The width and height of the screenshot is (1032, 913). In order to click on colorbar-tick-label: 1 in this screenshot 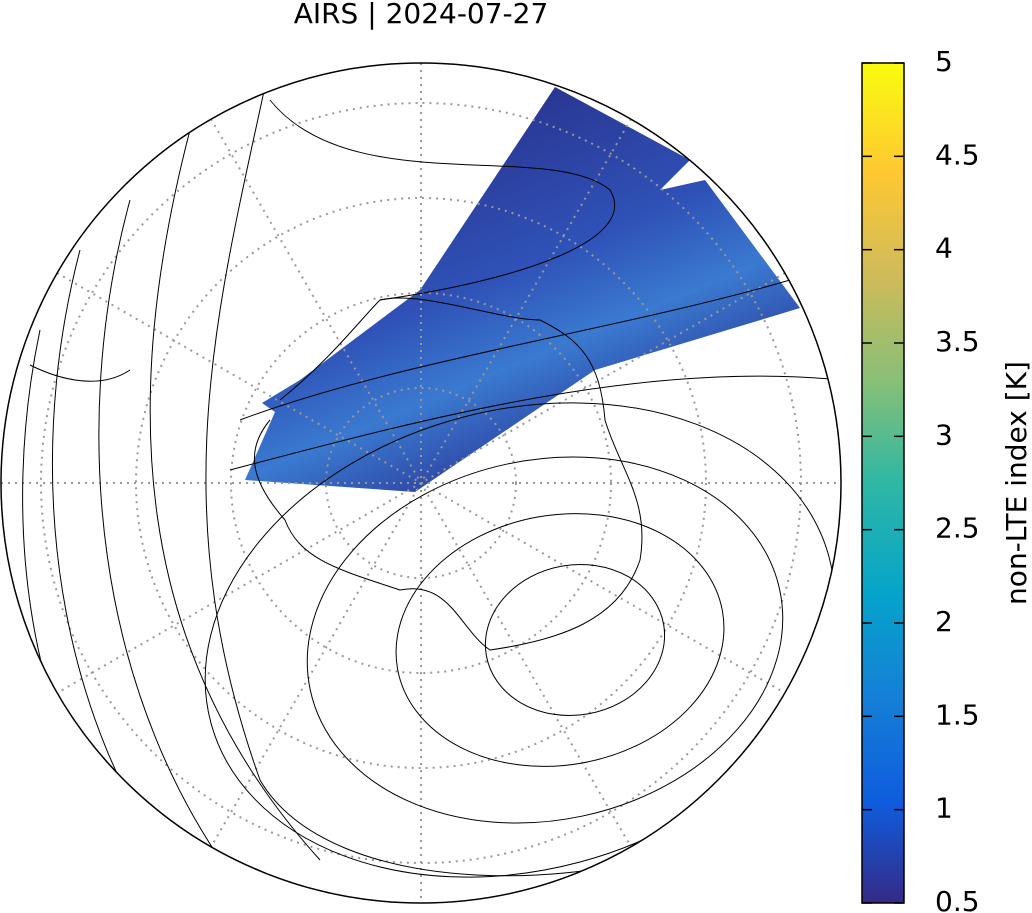, I will do `click(944, 808)`.